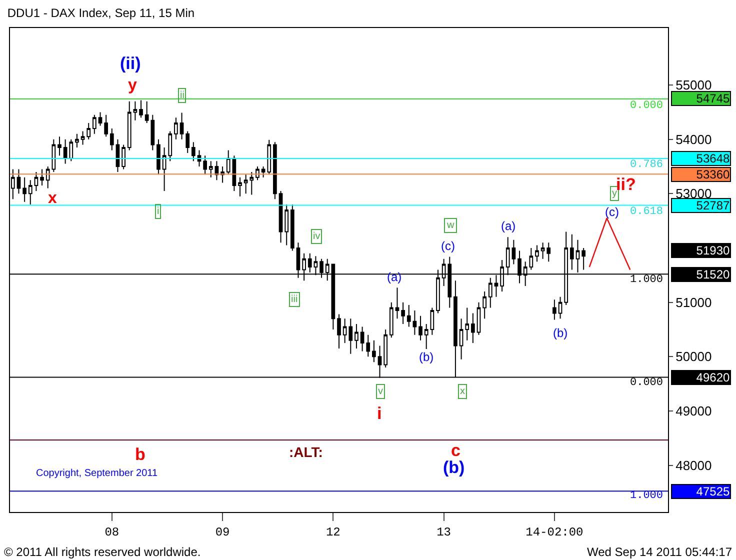 The height and width of the screenshot is (560, 736). What do you see at coordinates (306, 452) in the screenshot?
I see `annotation: :ALT:` at bounding box center [306, 452].